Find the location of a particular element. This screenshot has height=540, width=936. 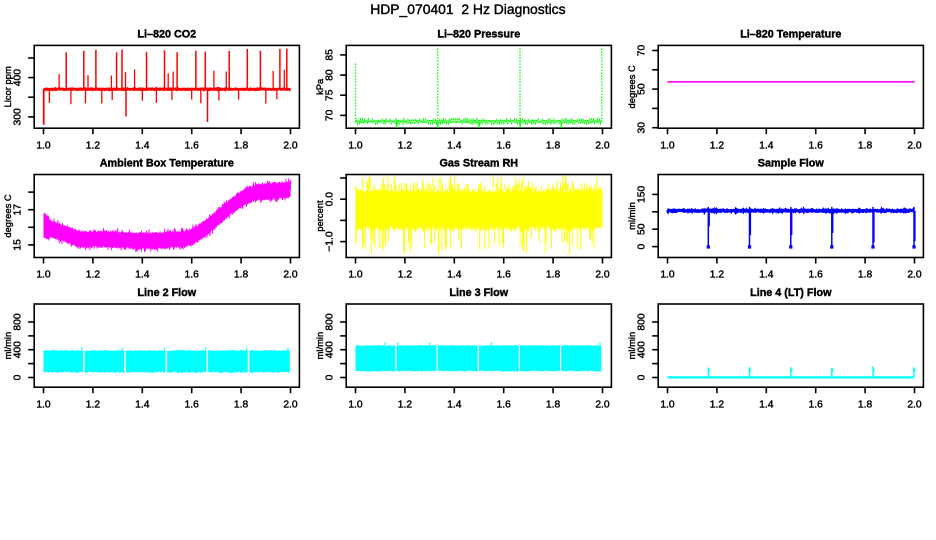

svg-text: Li–820 CO2 is located at coordinates (166, 35).